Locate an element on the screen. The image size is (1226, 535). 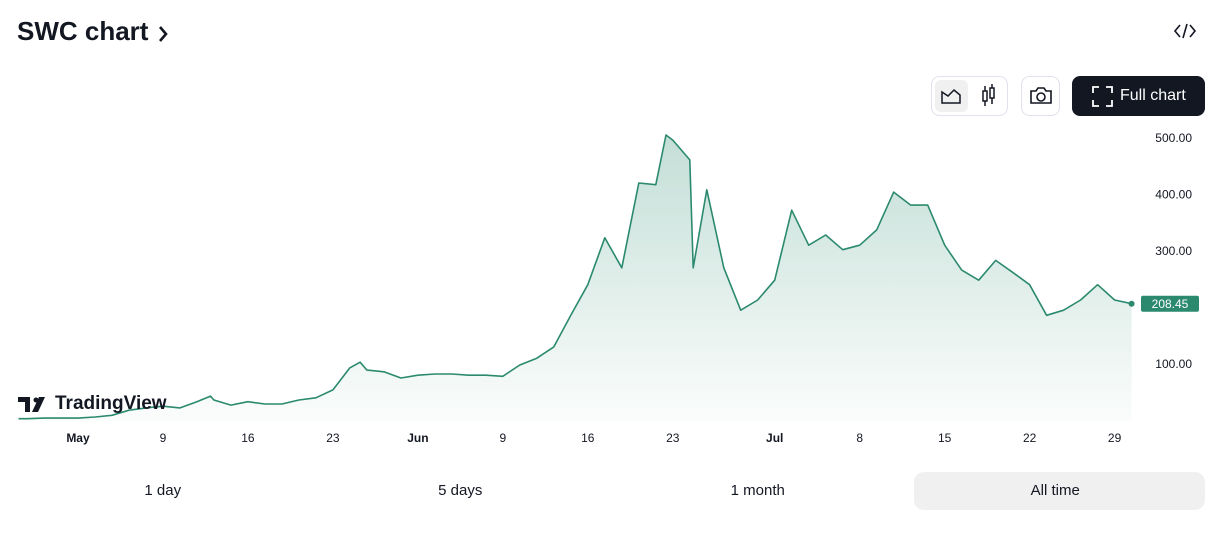
area-icon is located at coordinates (951, 96).